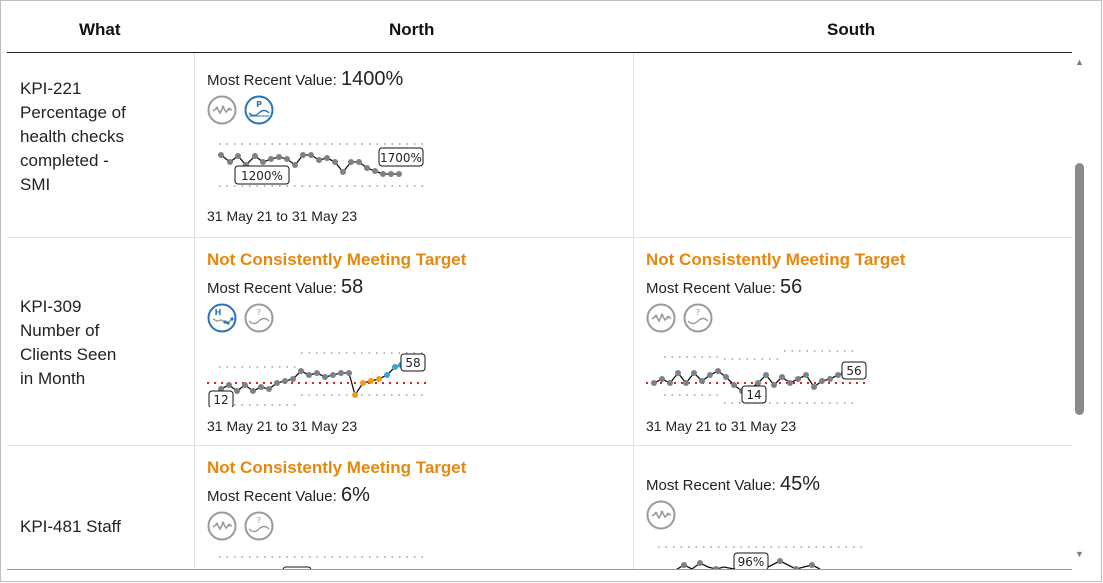 The image size is (1103, 583). What do you see at coordinates (220, 400) in the screenshot?
I see `min-value-label: 12` at bounding box center [220, 400].